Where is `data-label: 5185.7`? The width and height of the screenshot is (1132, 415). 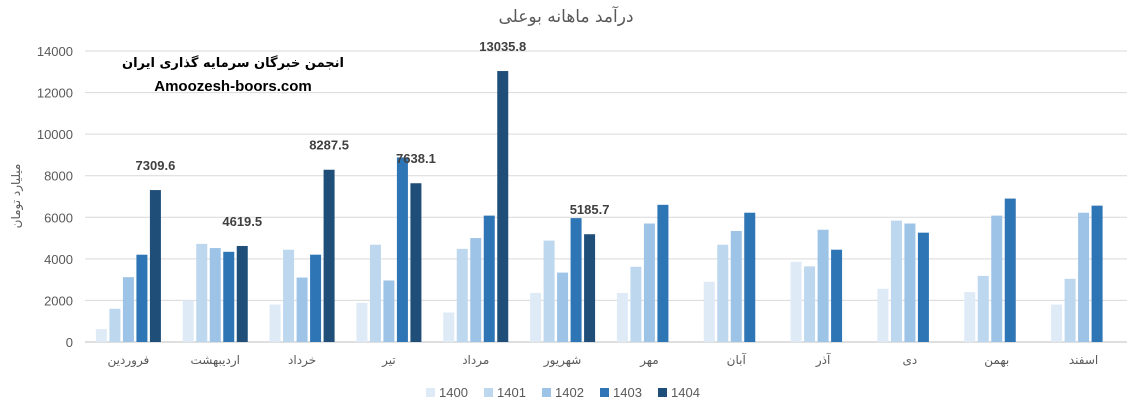
data-label: 5185.7 is located at coordinates (590, 209).